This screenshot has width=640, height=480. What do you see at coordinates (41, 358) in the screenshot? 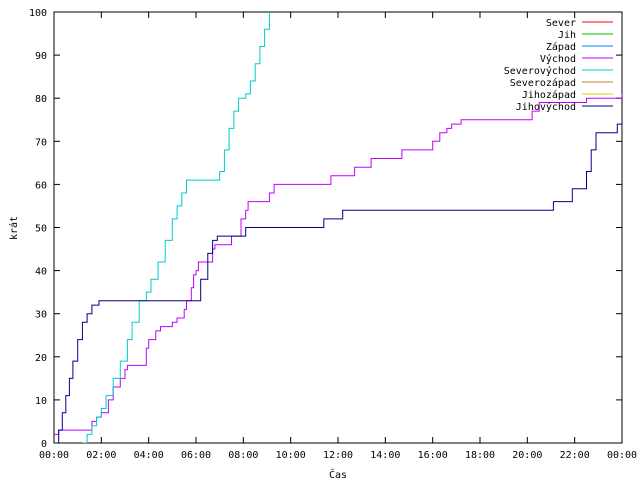
I see `y-tick-label: 20` at bounding box center [41, 358].